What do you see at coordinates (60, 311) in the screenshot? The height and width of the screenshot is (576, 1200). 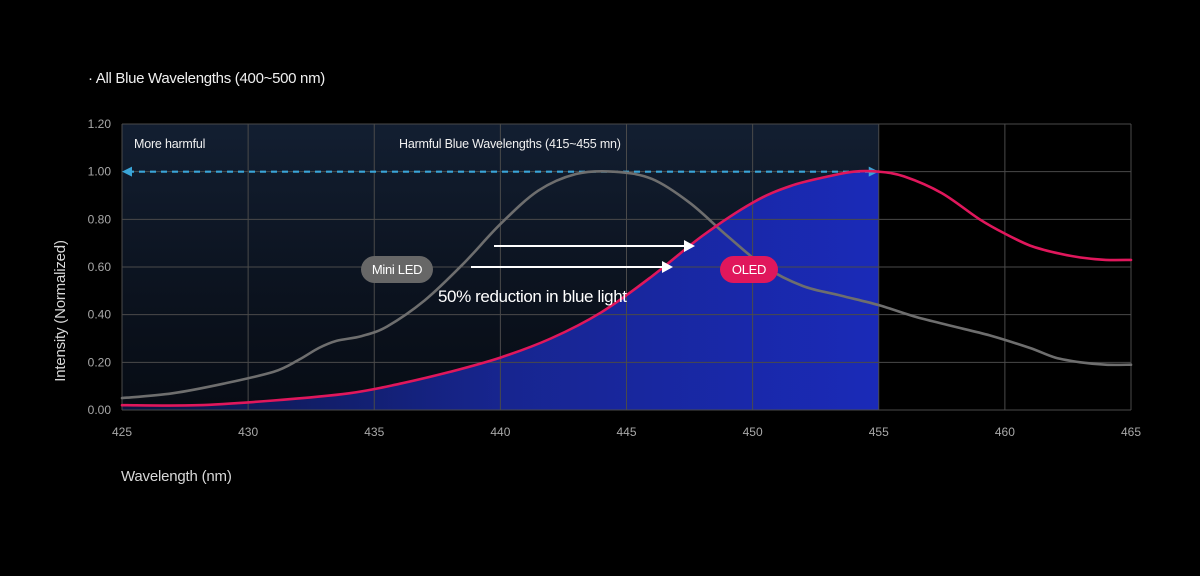 I see `y-axis-label: Intensity (Normalized)` at bounding box center [60, 311].